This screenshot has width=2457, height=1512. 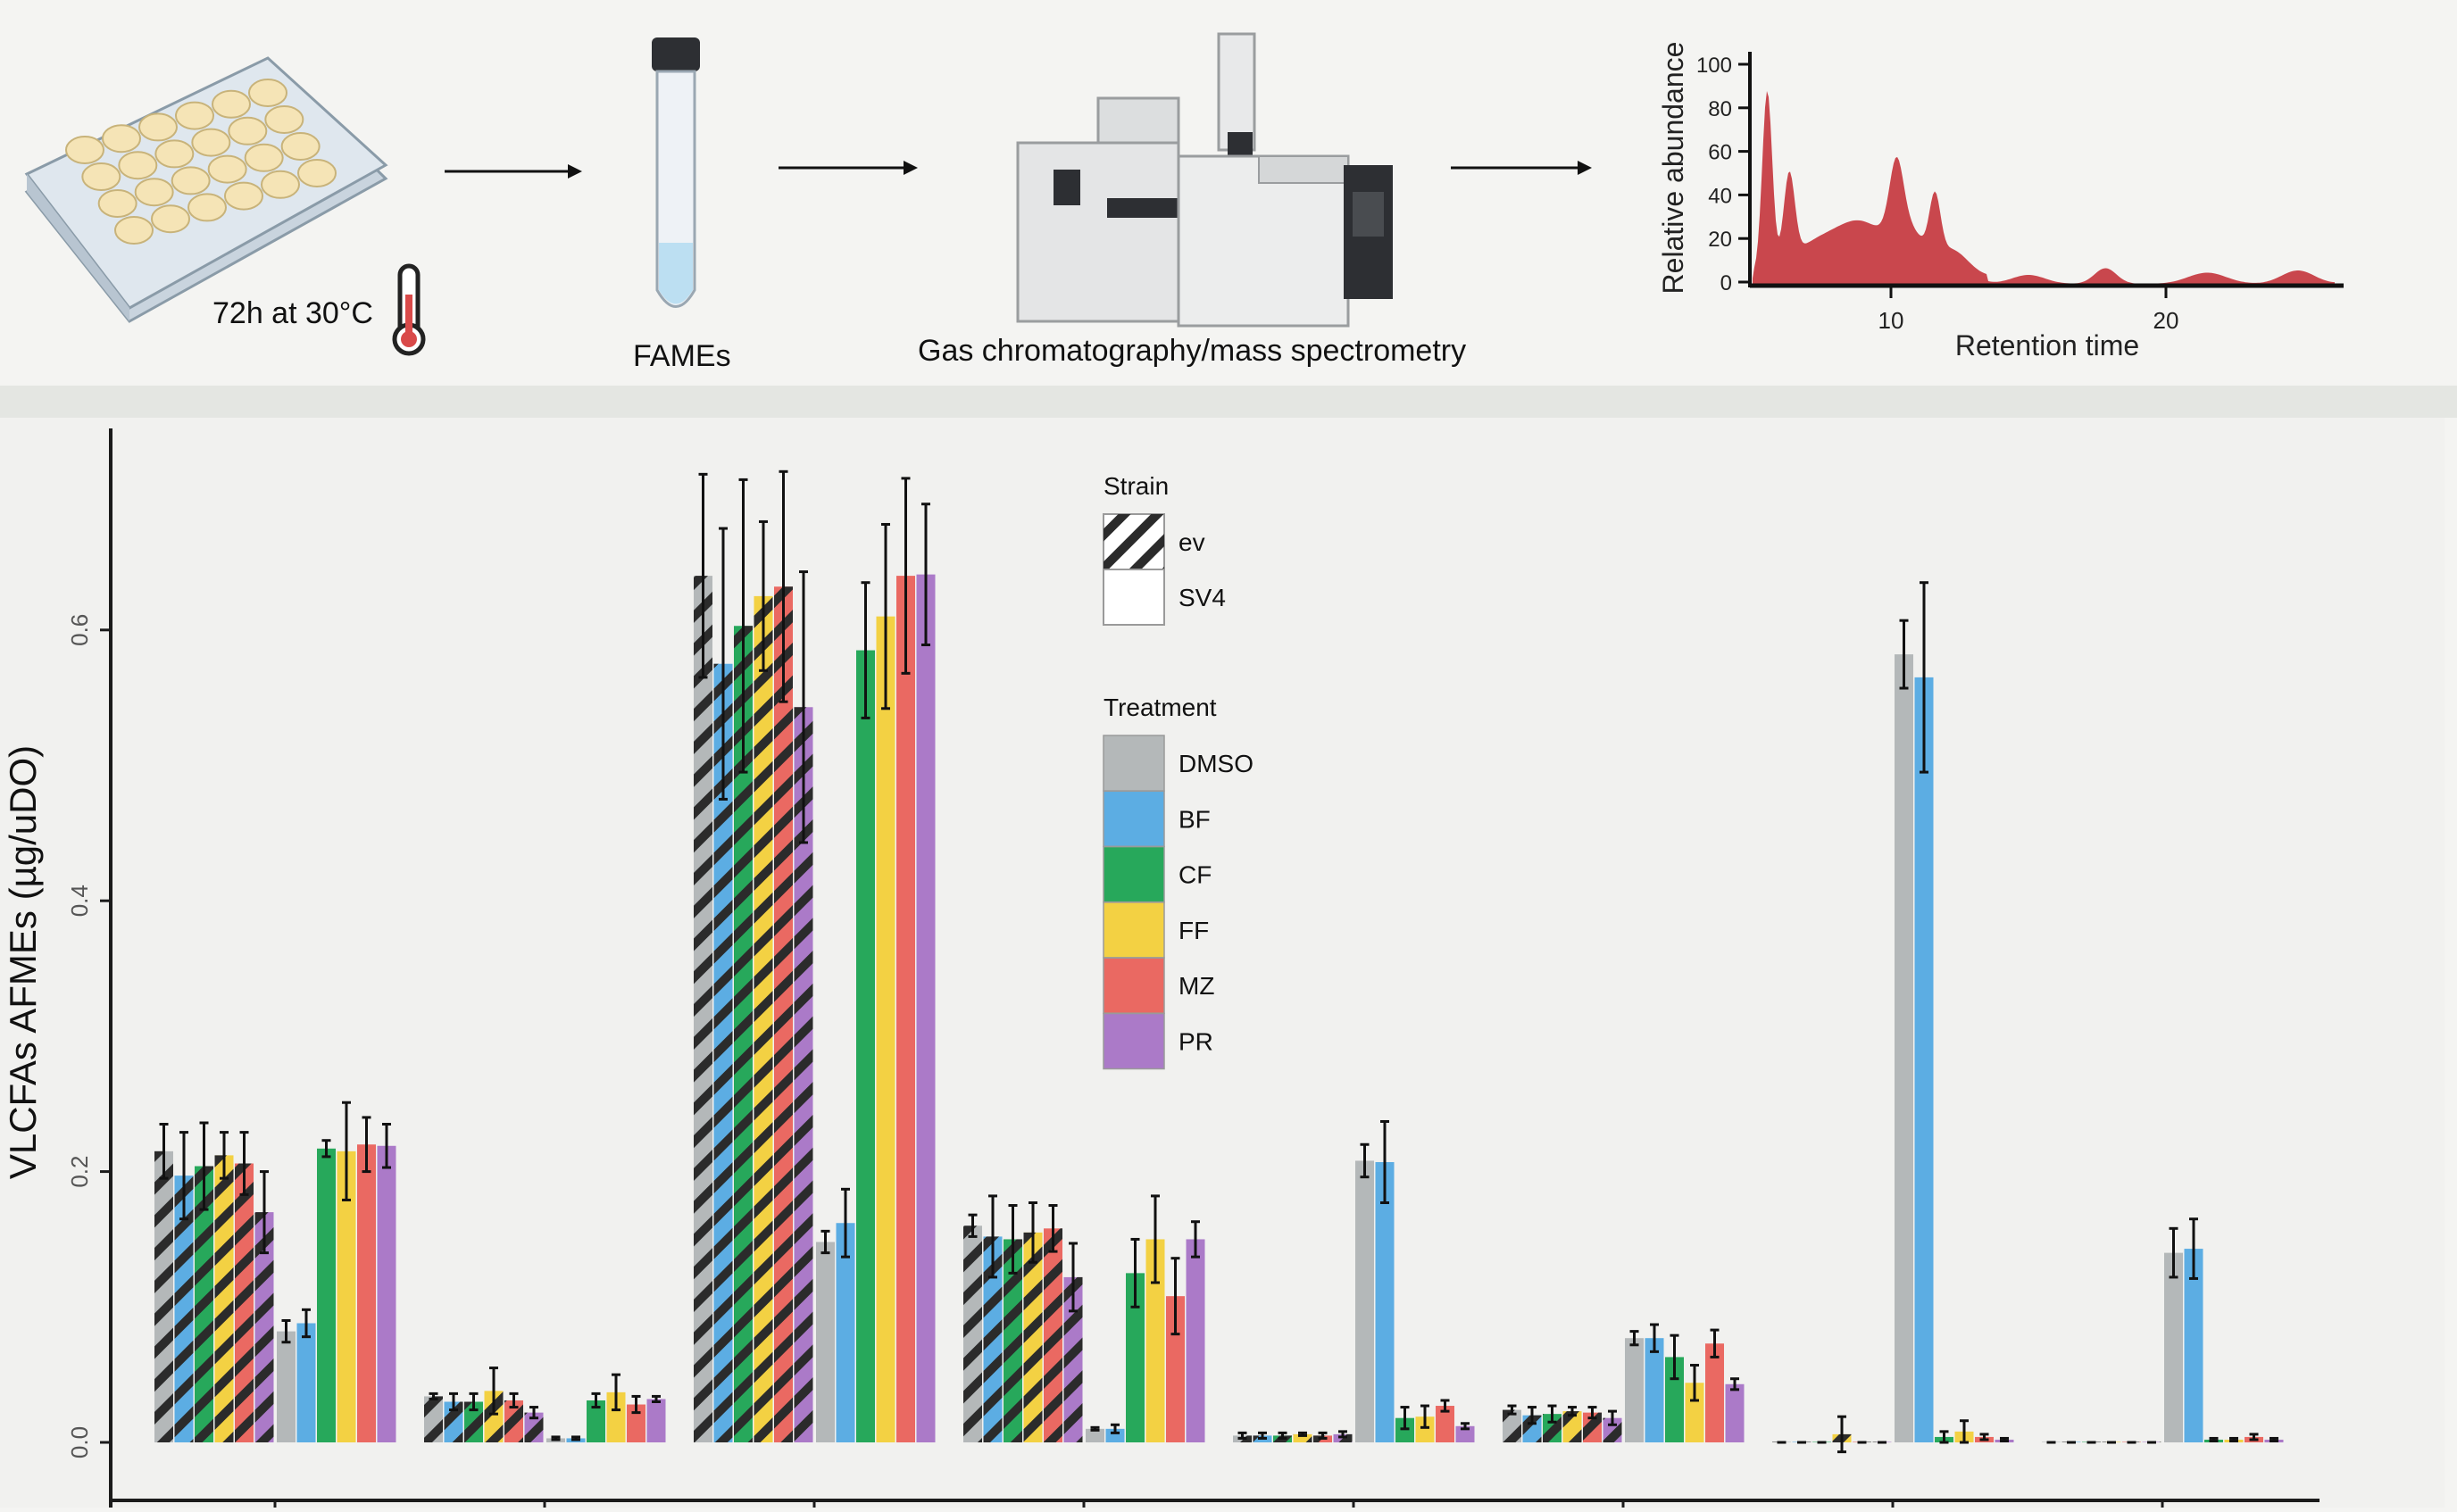 I want to click on chromatogram-y-tick-label: 40, so click(x=1720, y=196).